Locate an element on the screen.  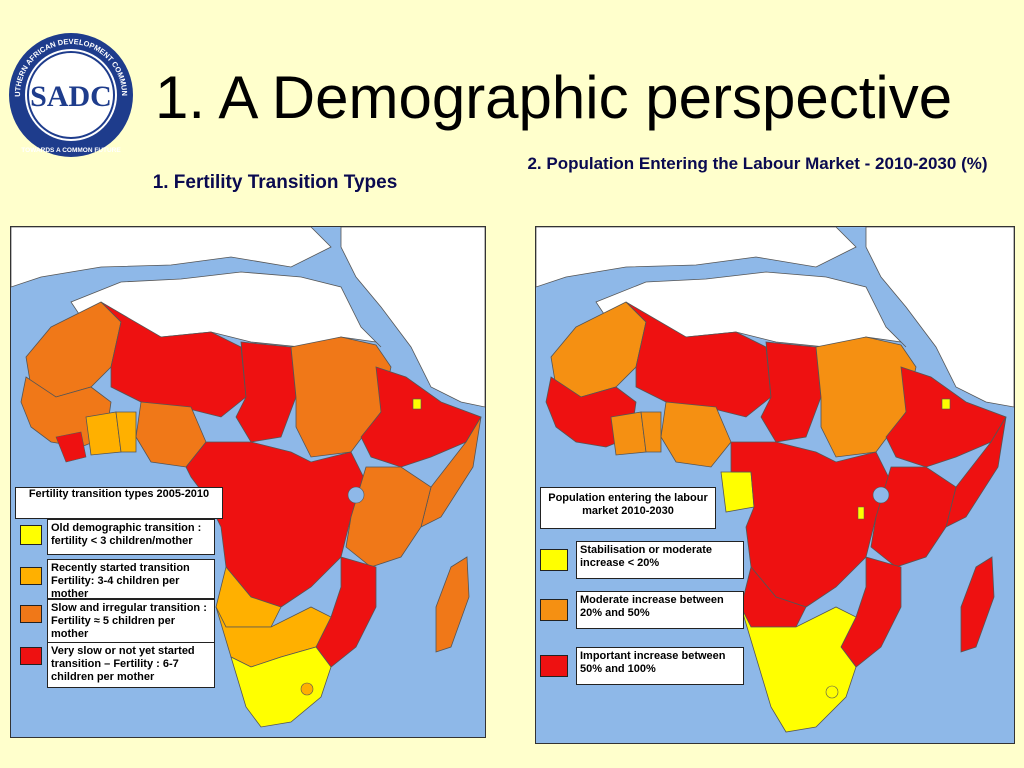
right-legend-label-1: Stabilisation or moderate increase < 20% is located at coordinates (660, 560).